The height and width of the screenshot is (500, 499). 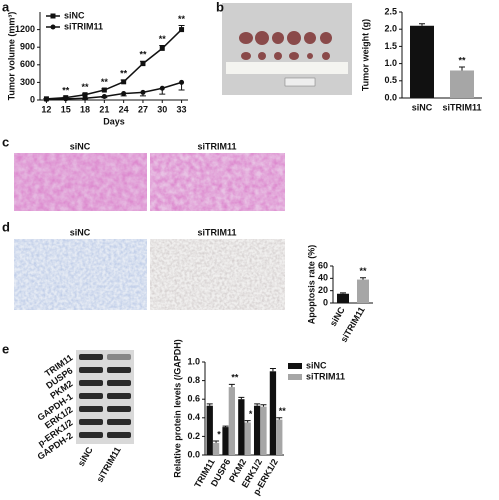 What do you see at coordinates (149, 274) in the screenshot?
I see `ihc-images` at bounding box center [149, 274].